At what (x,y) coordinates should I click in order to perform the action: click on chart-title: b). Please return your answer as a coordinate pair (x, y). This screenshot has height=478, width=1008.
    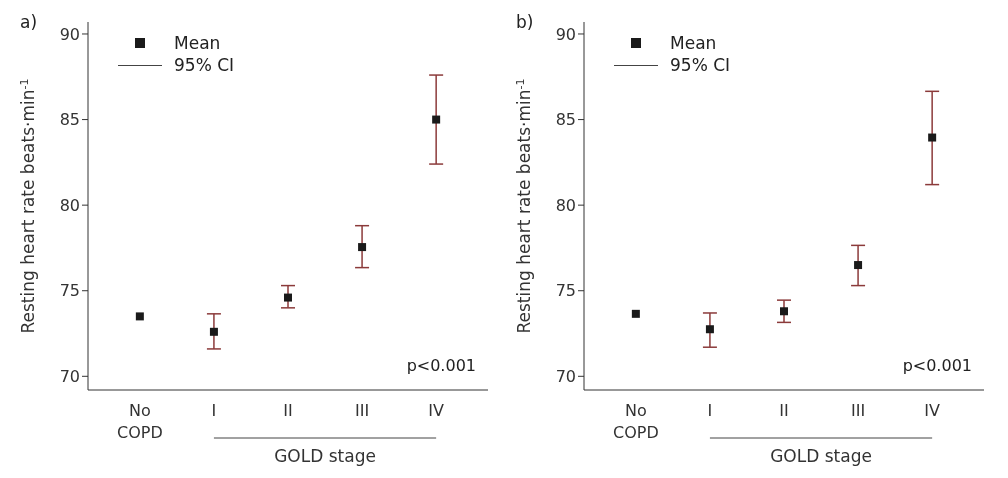
    Looking at the image, I should click on (525, 22).